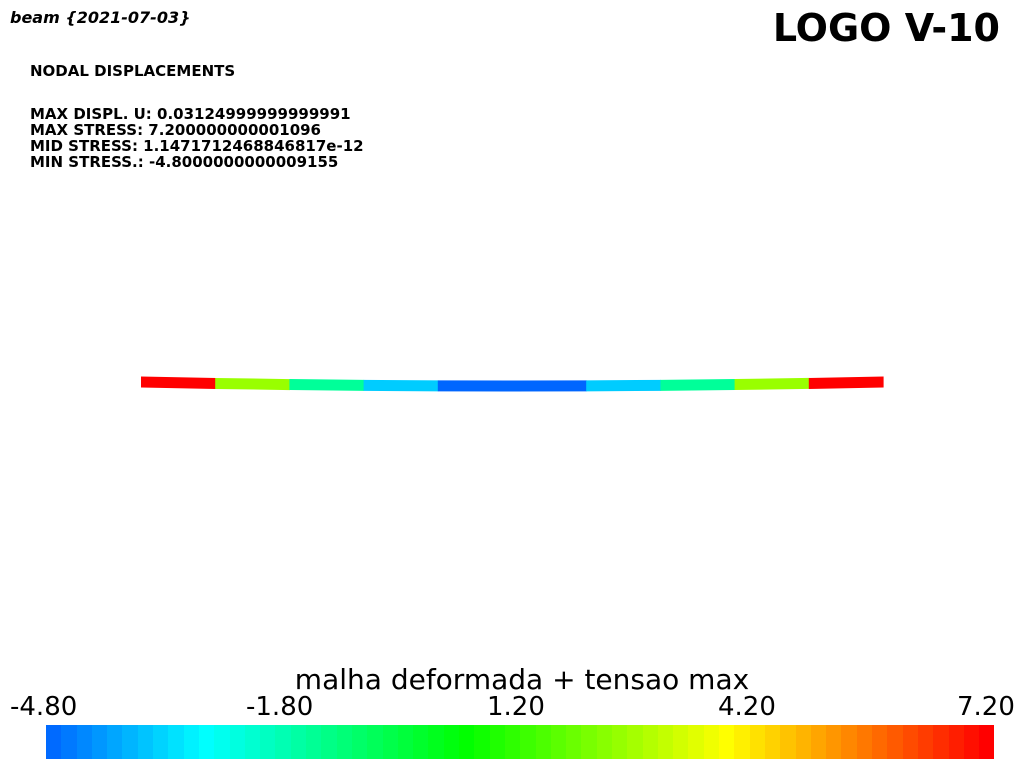  I want to click on stress-colorbar, so click(520, 742).